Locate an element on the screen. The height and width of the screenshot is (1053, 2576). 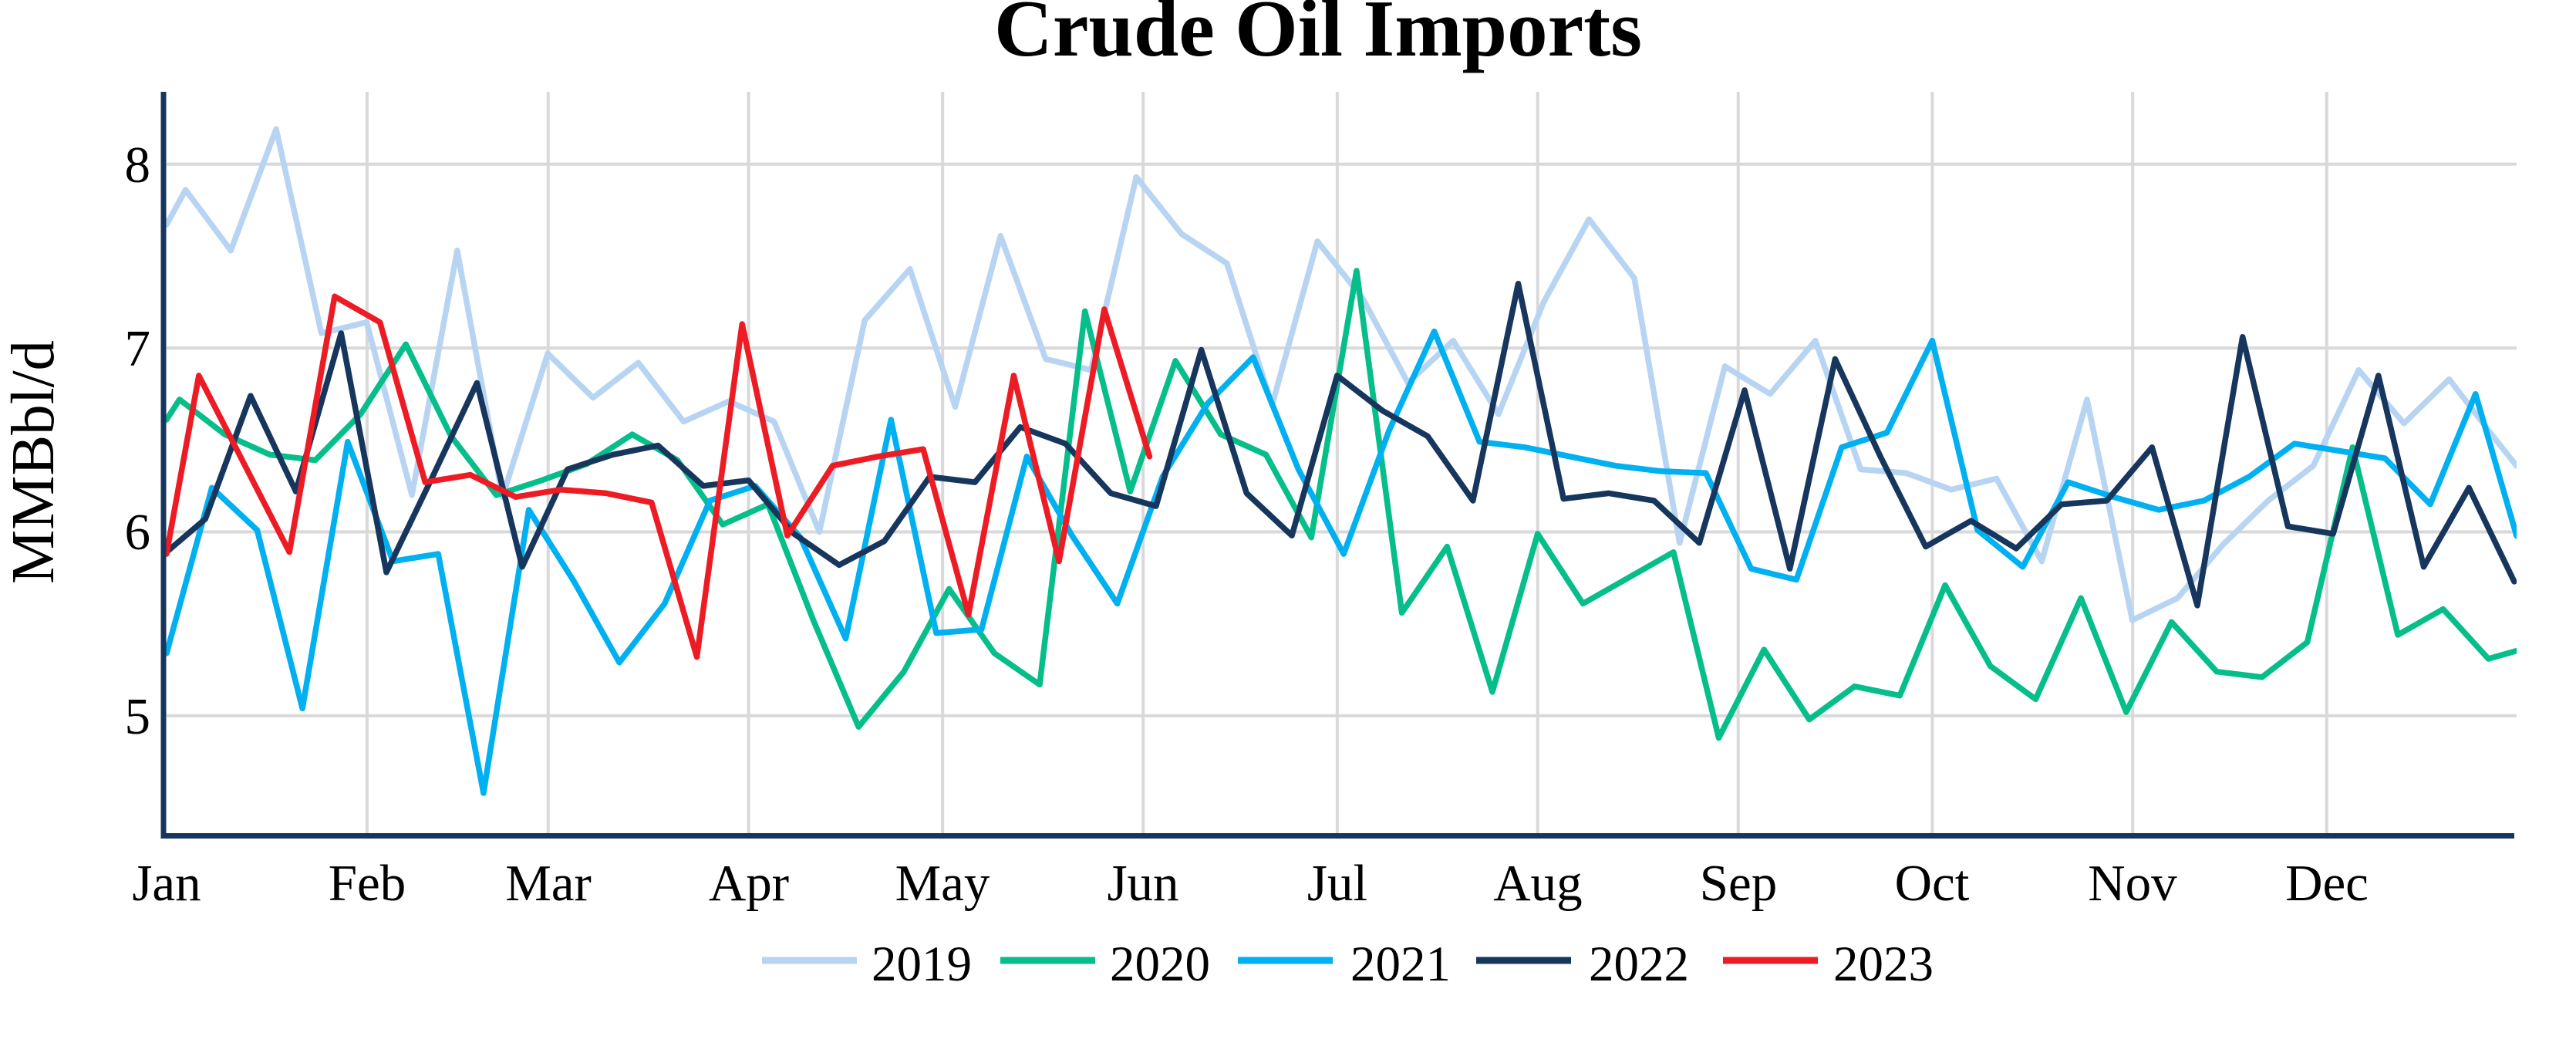
svg-text: Sep is located at coordinates (1739, 884).